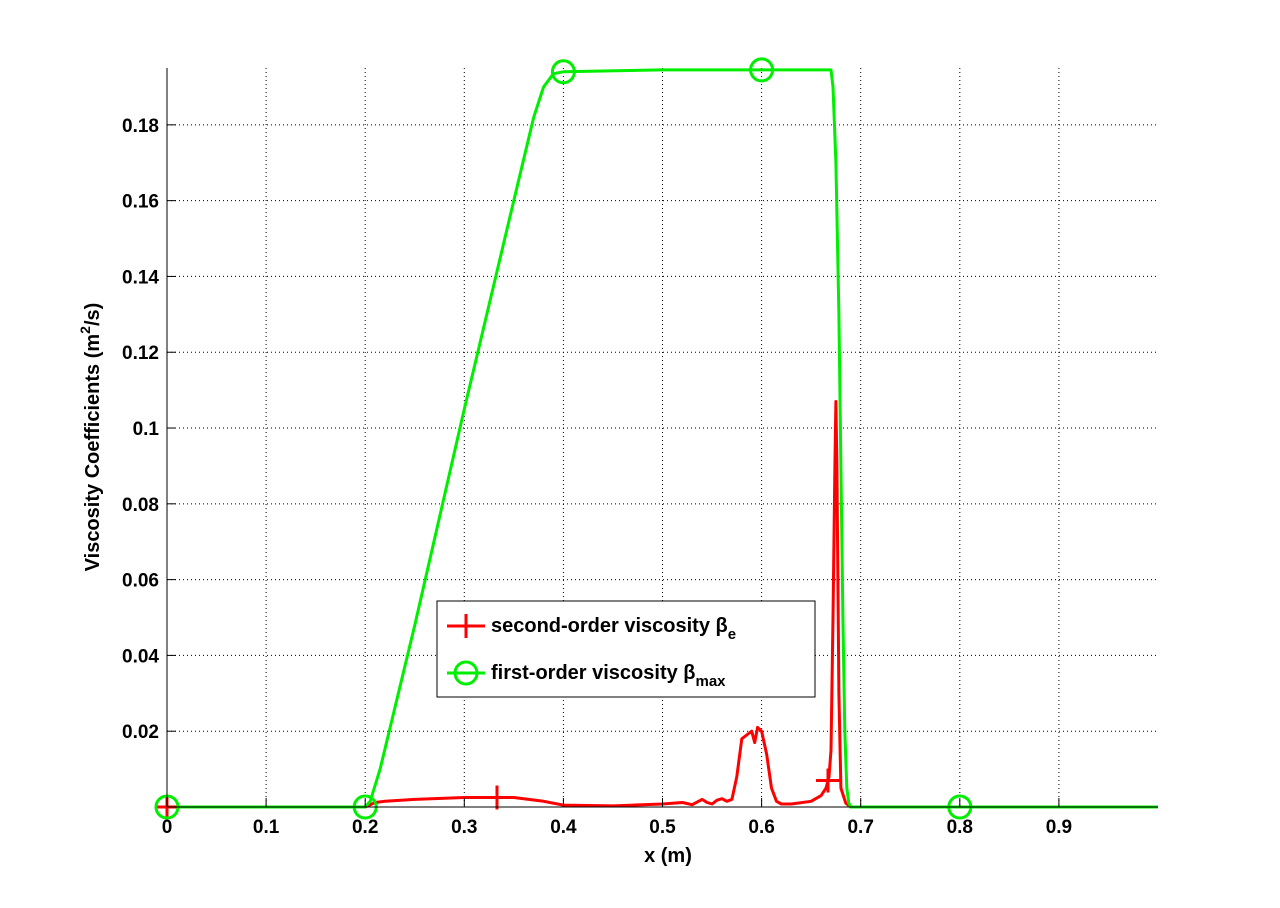 Image resolution: width=1280 pixels, height=908 pixels. What do you see at coordinates (464, 827) in the screenshot?
I see `x-tick-label: 0.3` at bounding box center [464, 827].